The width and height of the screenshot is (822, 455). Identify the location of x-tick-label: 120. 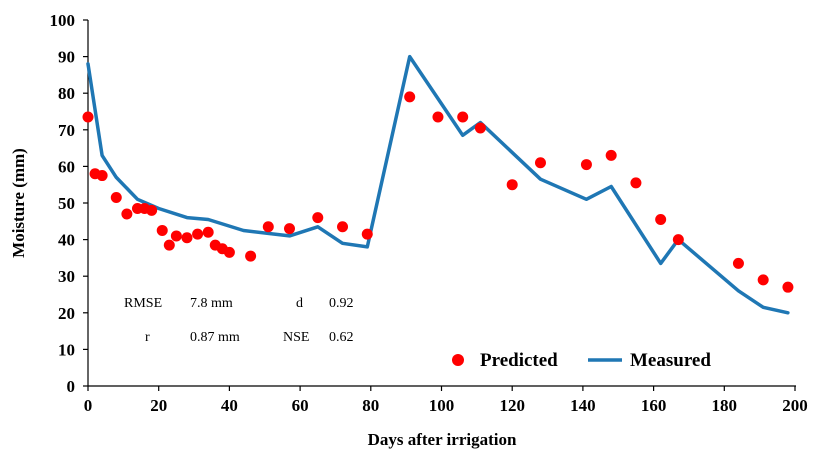
(512, 405).